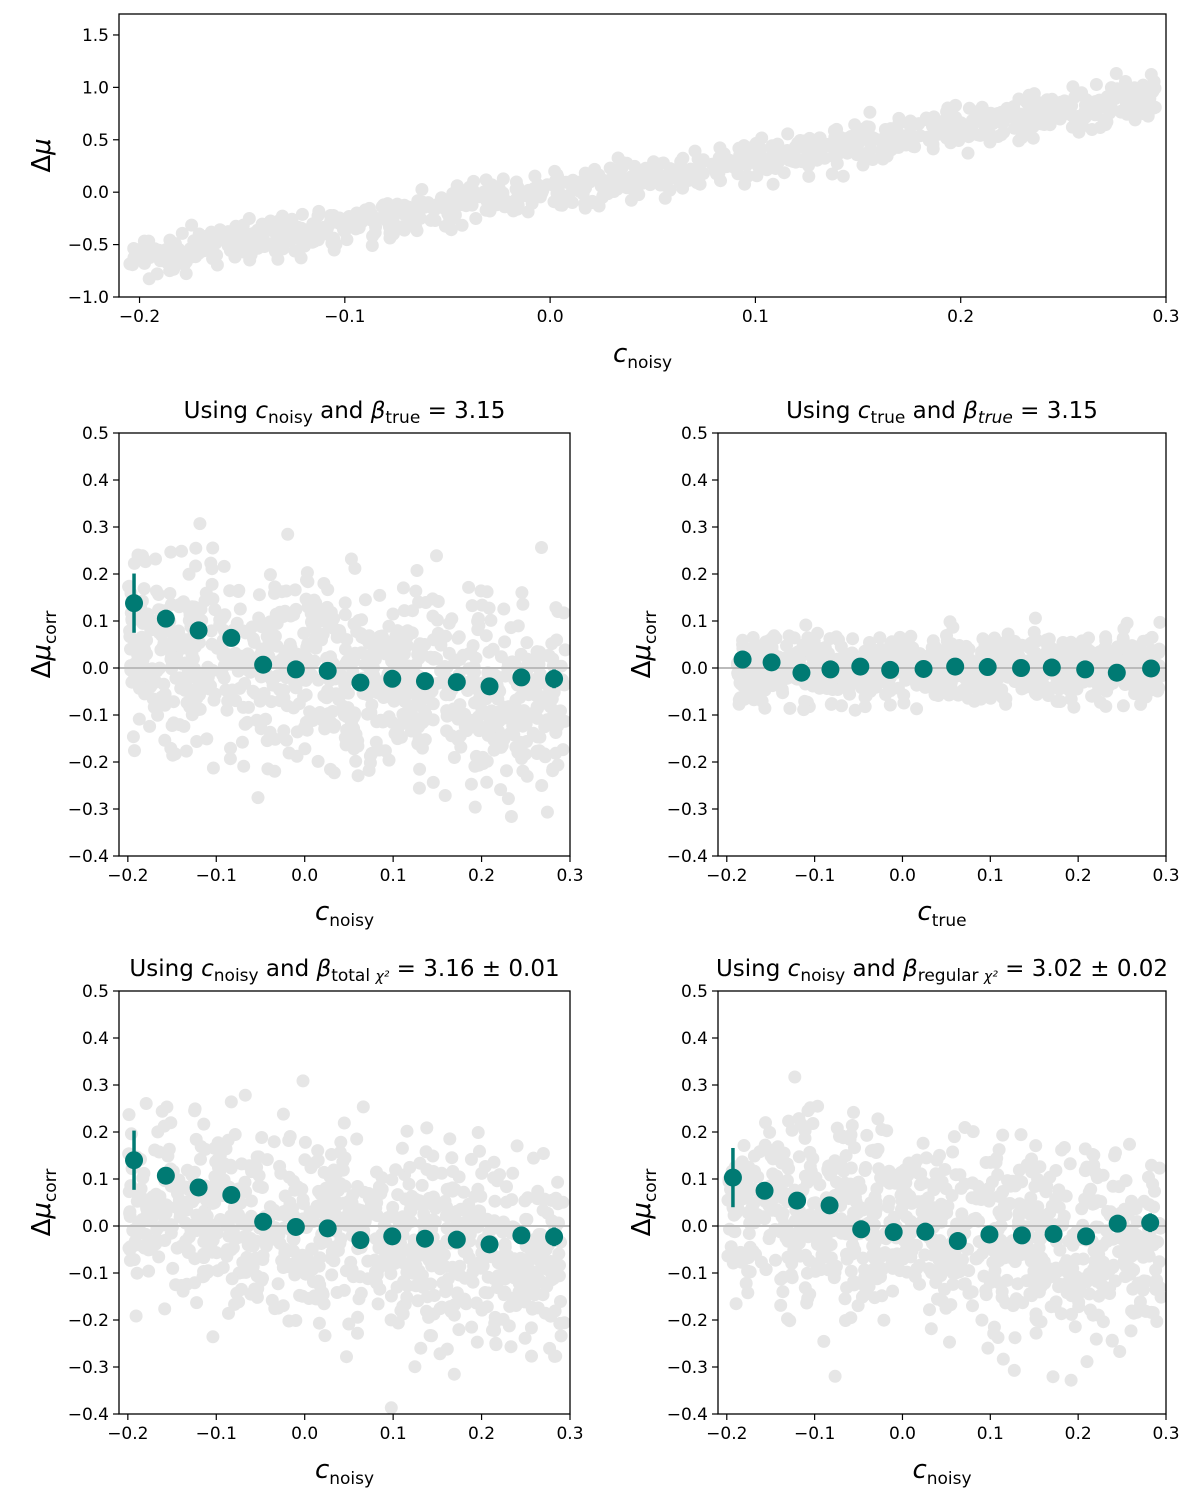 The width and height of the screenshot is (1200, 1493). Describe the element at coordinates (344, 1244) in the screenshot. I see `plot-area` at that location.